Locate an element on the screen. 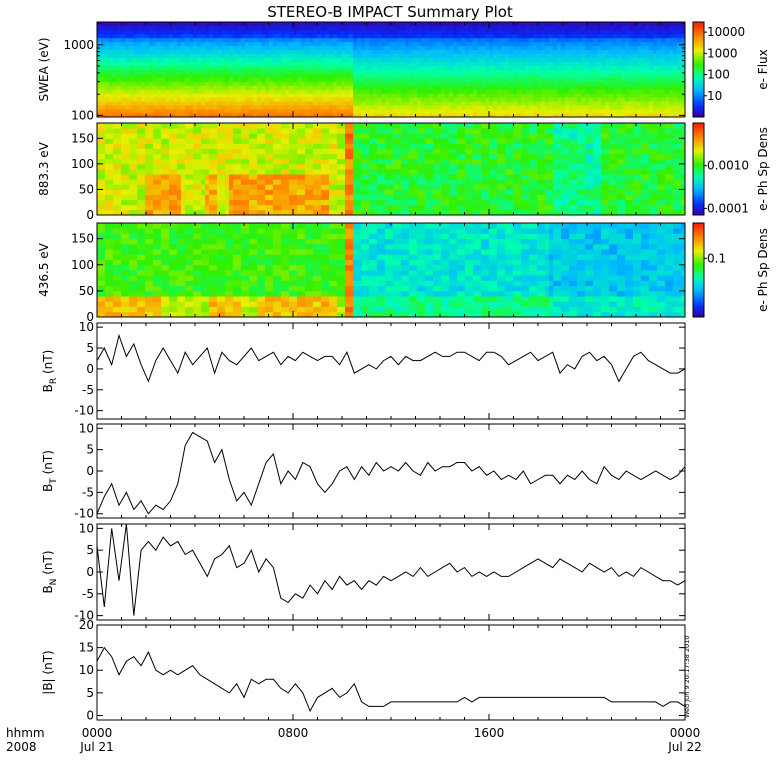 Image resolution: width=780 pixels, height=784 pixels. line-frame-bmag is located at coordinates (391, 672).